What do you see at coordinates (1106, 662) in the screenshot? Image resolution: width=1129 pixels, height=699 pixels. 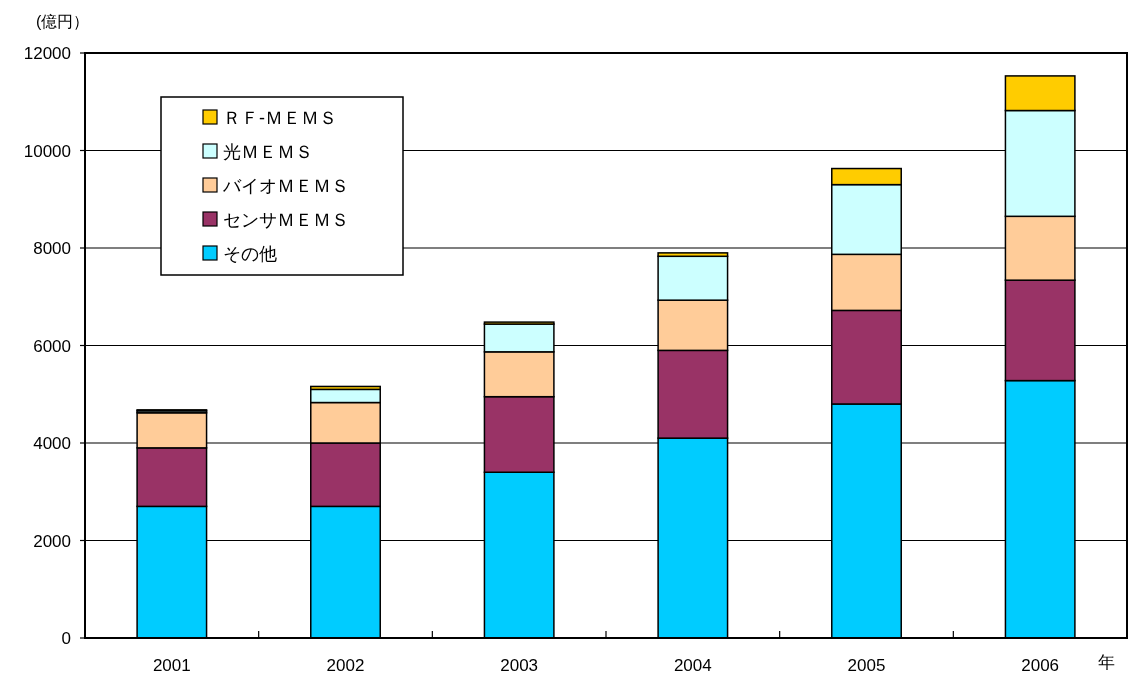 I see `x-axis-title: 年` at bounding box center [1106, 662].